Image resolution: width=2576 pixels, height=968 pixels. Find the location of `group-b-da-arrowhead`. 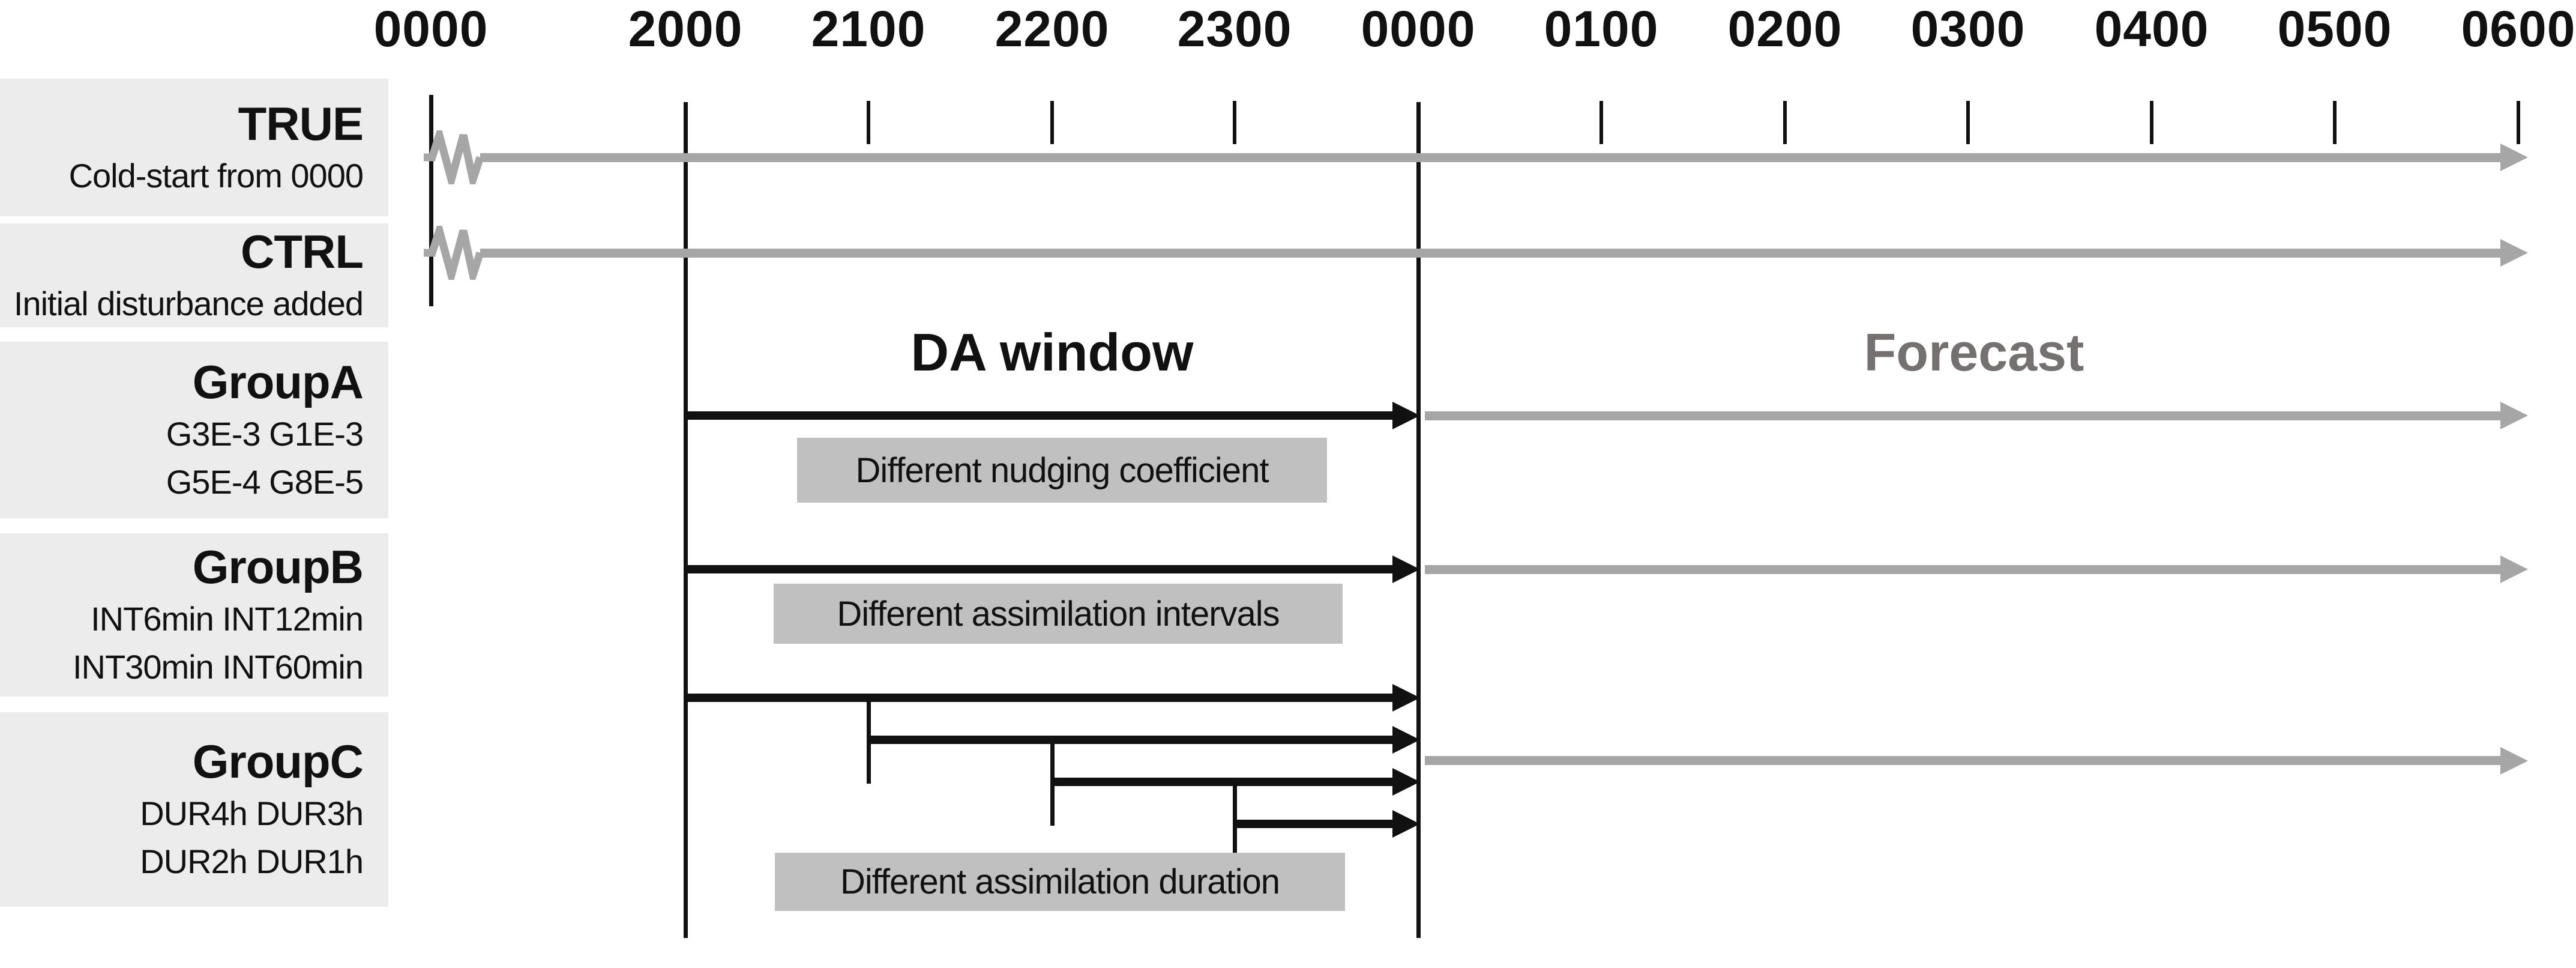

group-b-da-arrowhead is located at coordinates (1406, 569).